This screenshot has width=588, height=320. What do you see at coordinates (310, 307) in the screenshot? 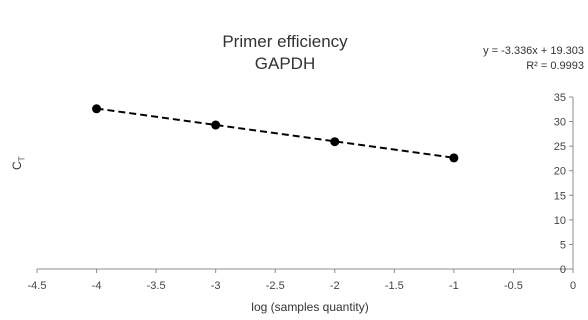
I see `x-axis-label: log (samples quantity)` at bounding box center [310, 307].